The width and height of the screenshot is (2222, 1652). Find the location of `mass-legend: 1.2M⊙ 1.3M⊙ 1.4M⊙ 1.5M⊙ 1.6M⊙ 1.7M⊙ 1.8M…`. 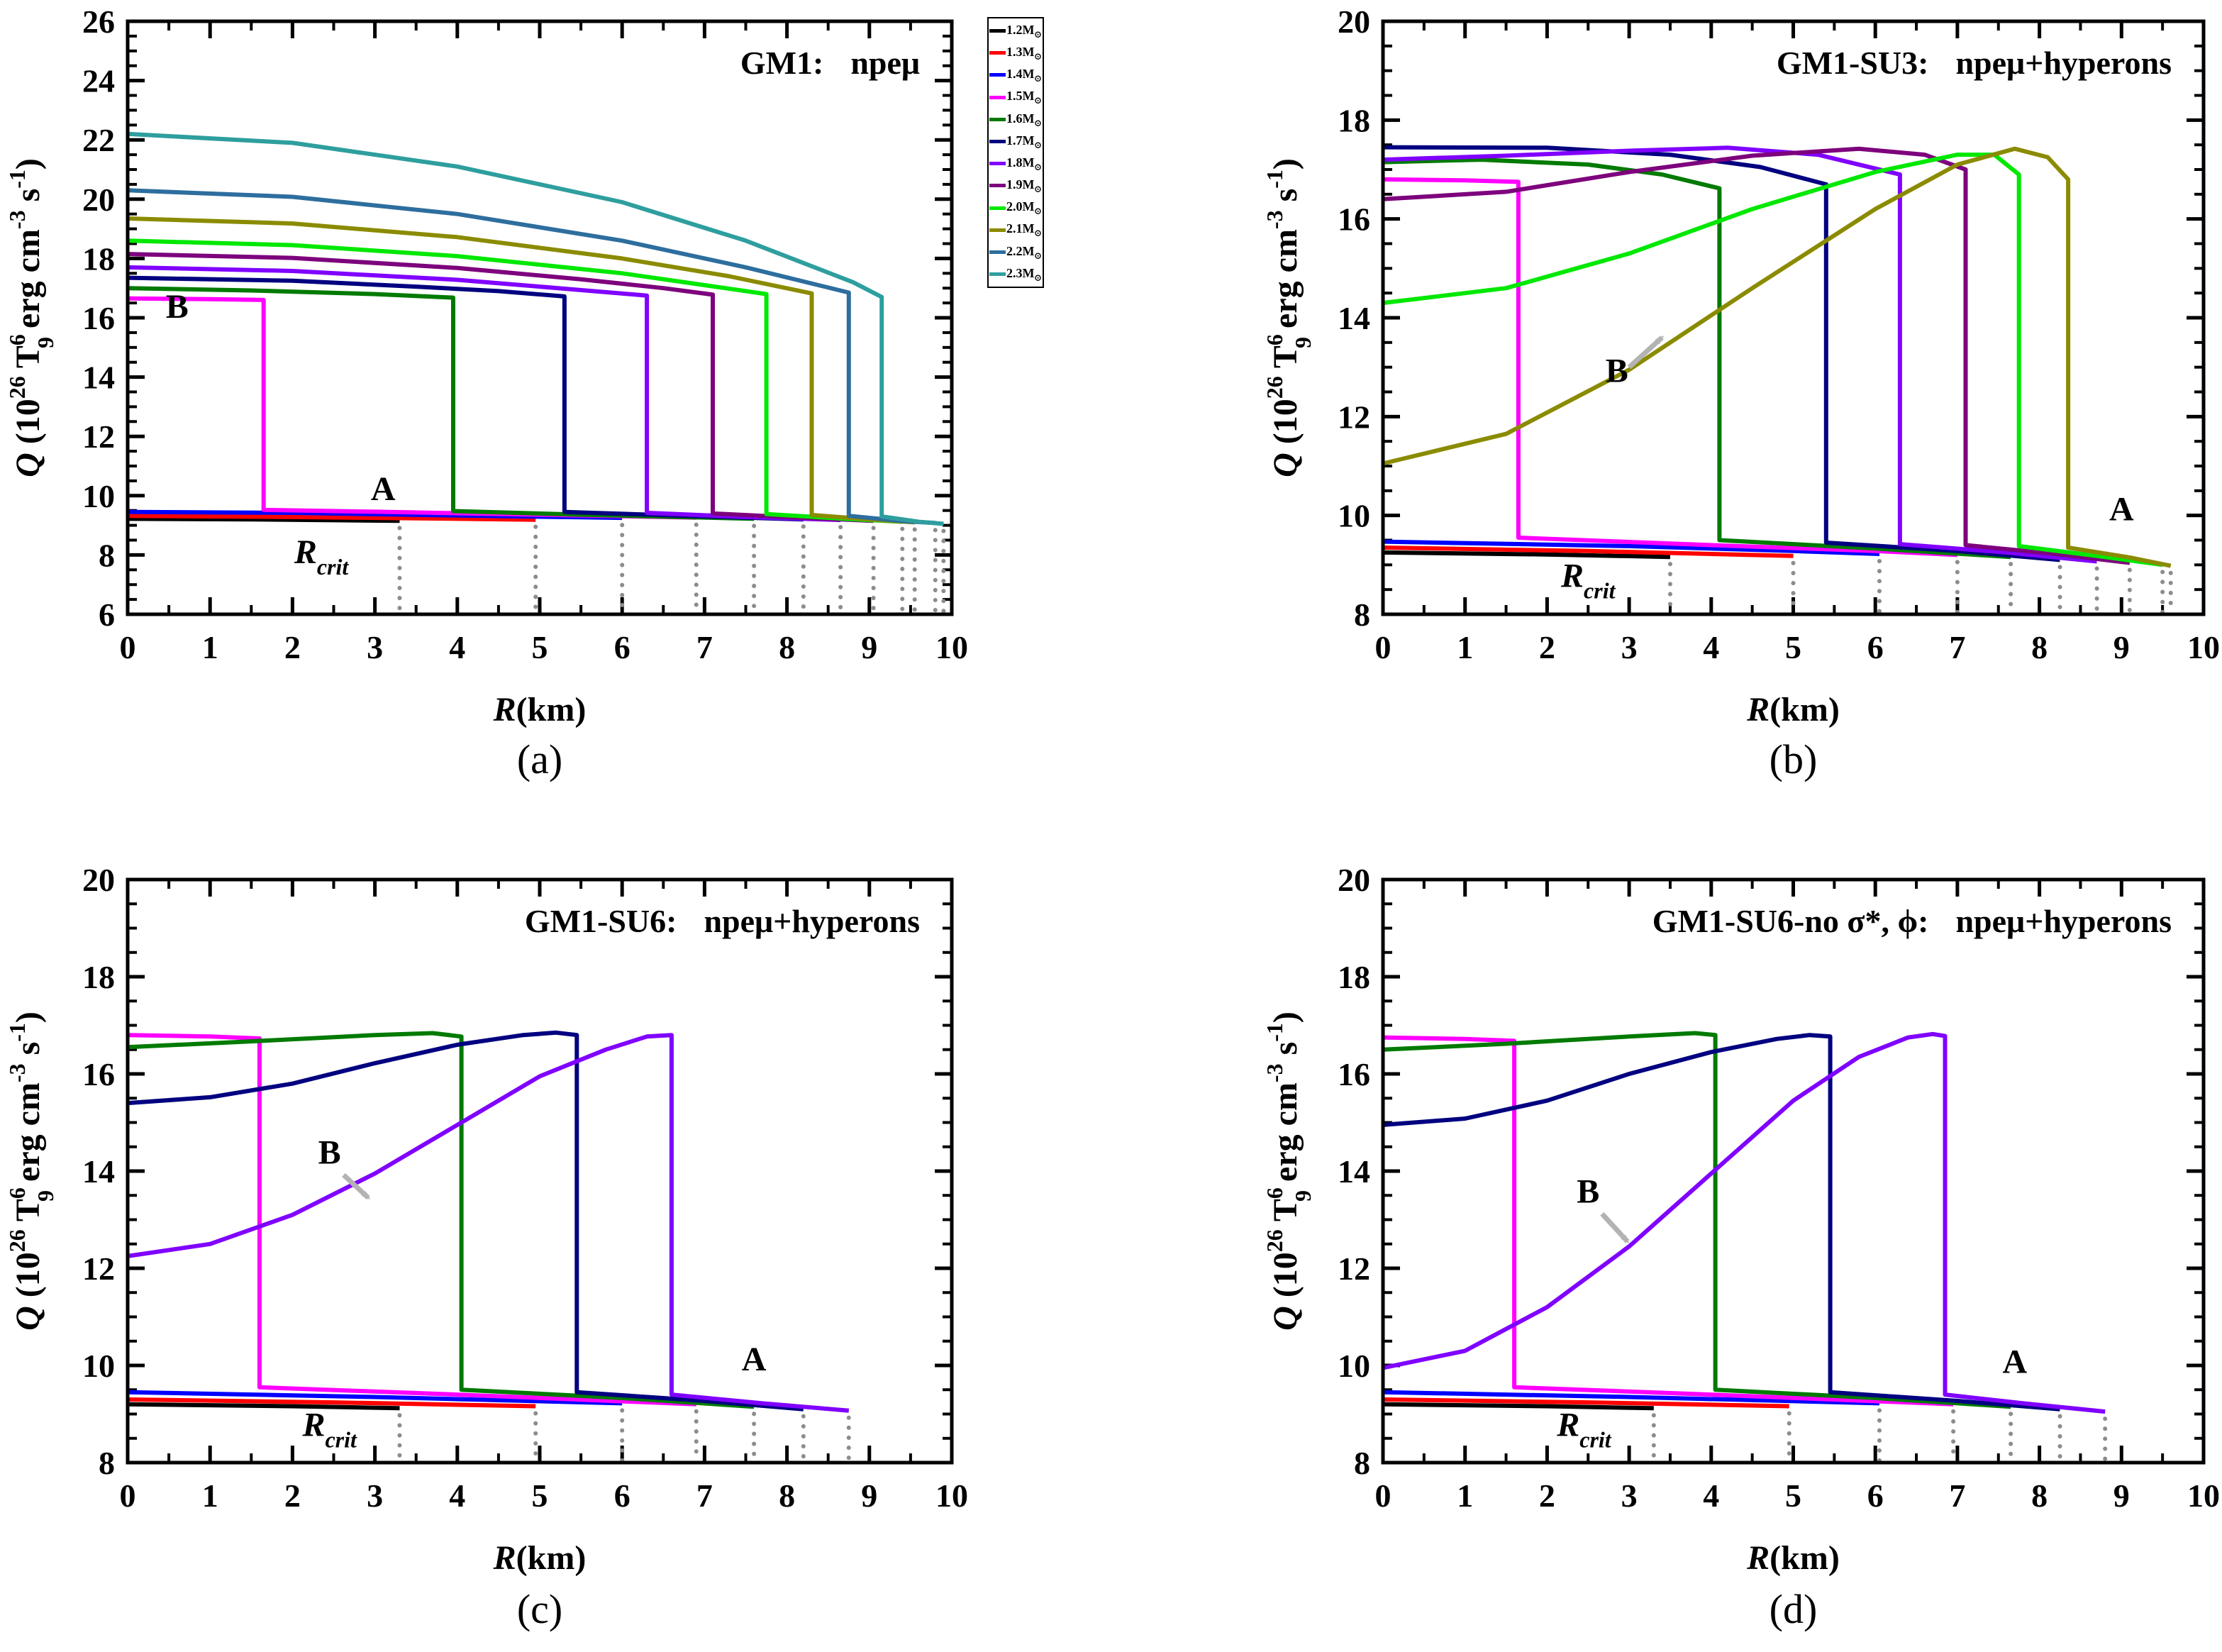

mass-legend: 1.2M⊙ 1.3M⊙ 1.4M⊙ 1.5M⊙ 1.6M⊙ 1.7M⊙ 1.8M… is located at coordinates (1015, 153).